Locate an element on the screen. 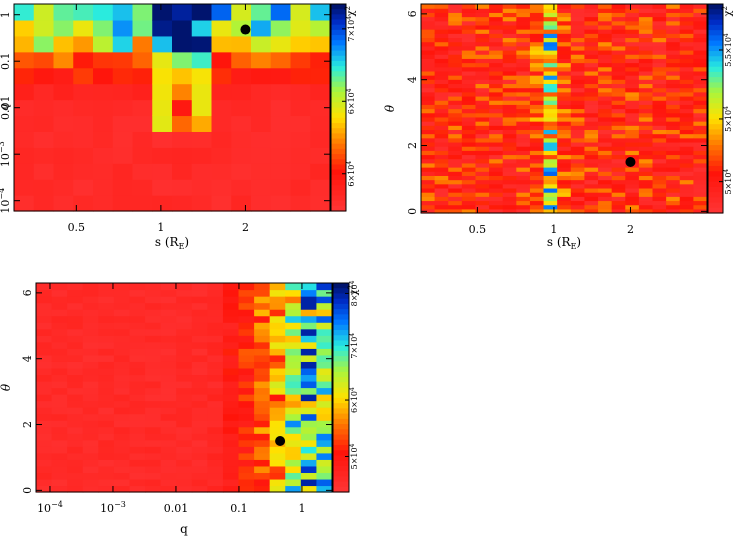 This screenshot has width=754, height=538. x-axis-label: s (RE) is located at coordinates (564, 243).